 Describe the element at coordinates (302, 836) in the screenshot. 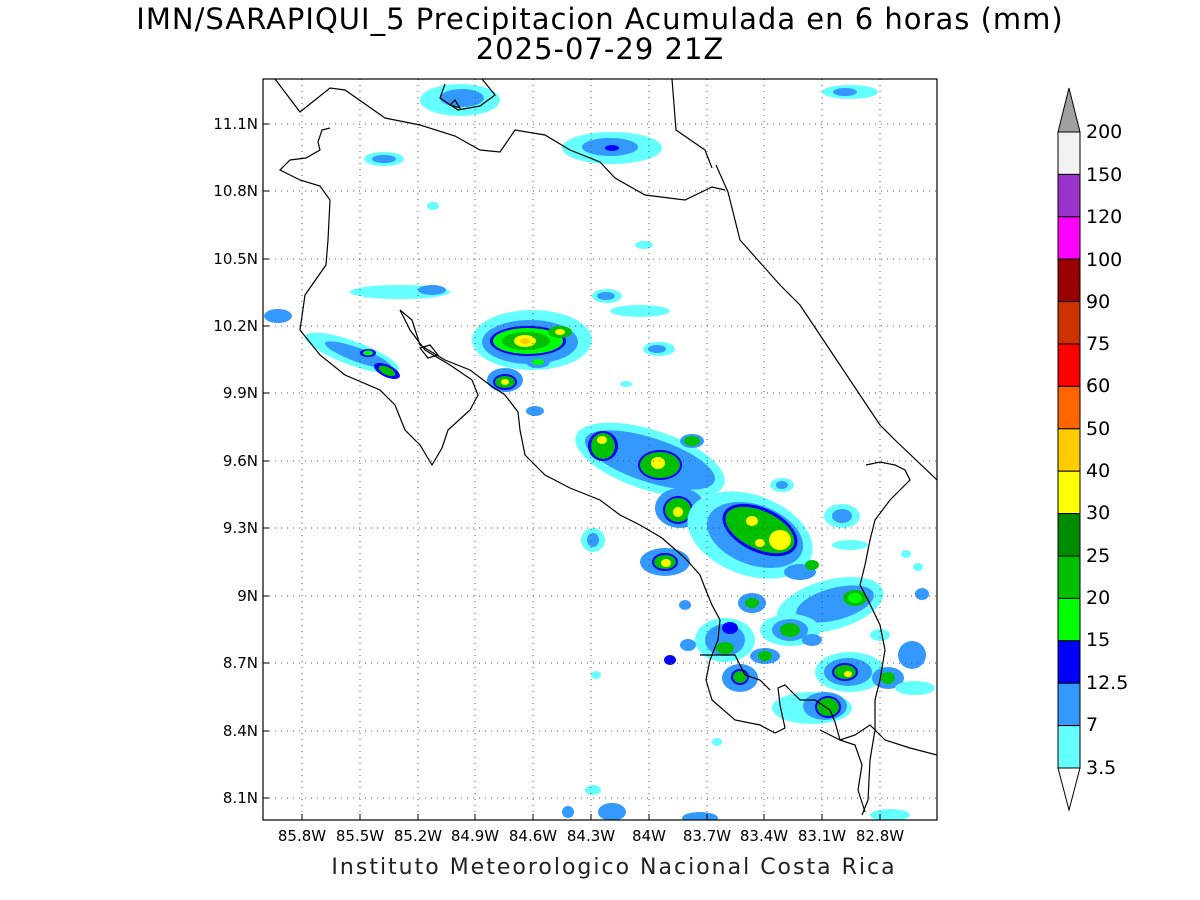

I see `lon-label: 85.8W` at that location.